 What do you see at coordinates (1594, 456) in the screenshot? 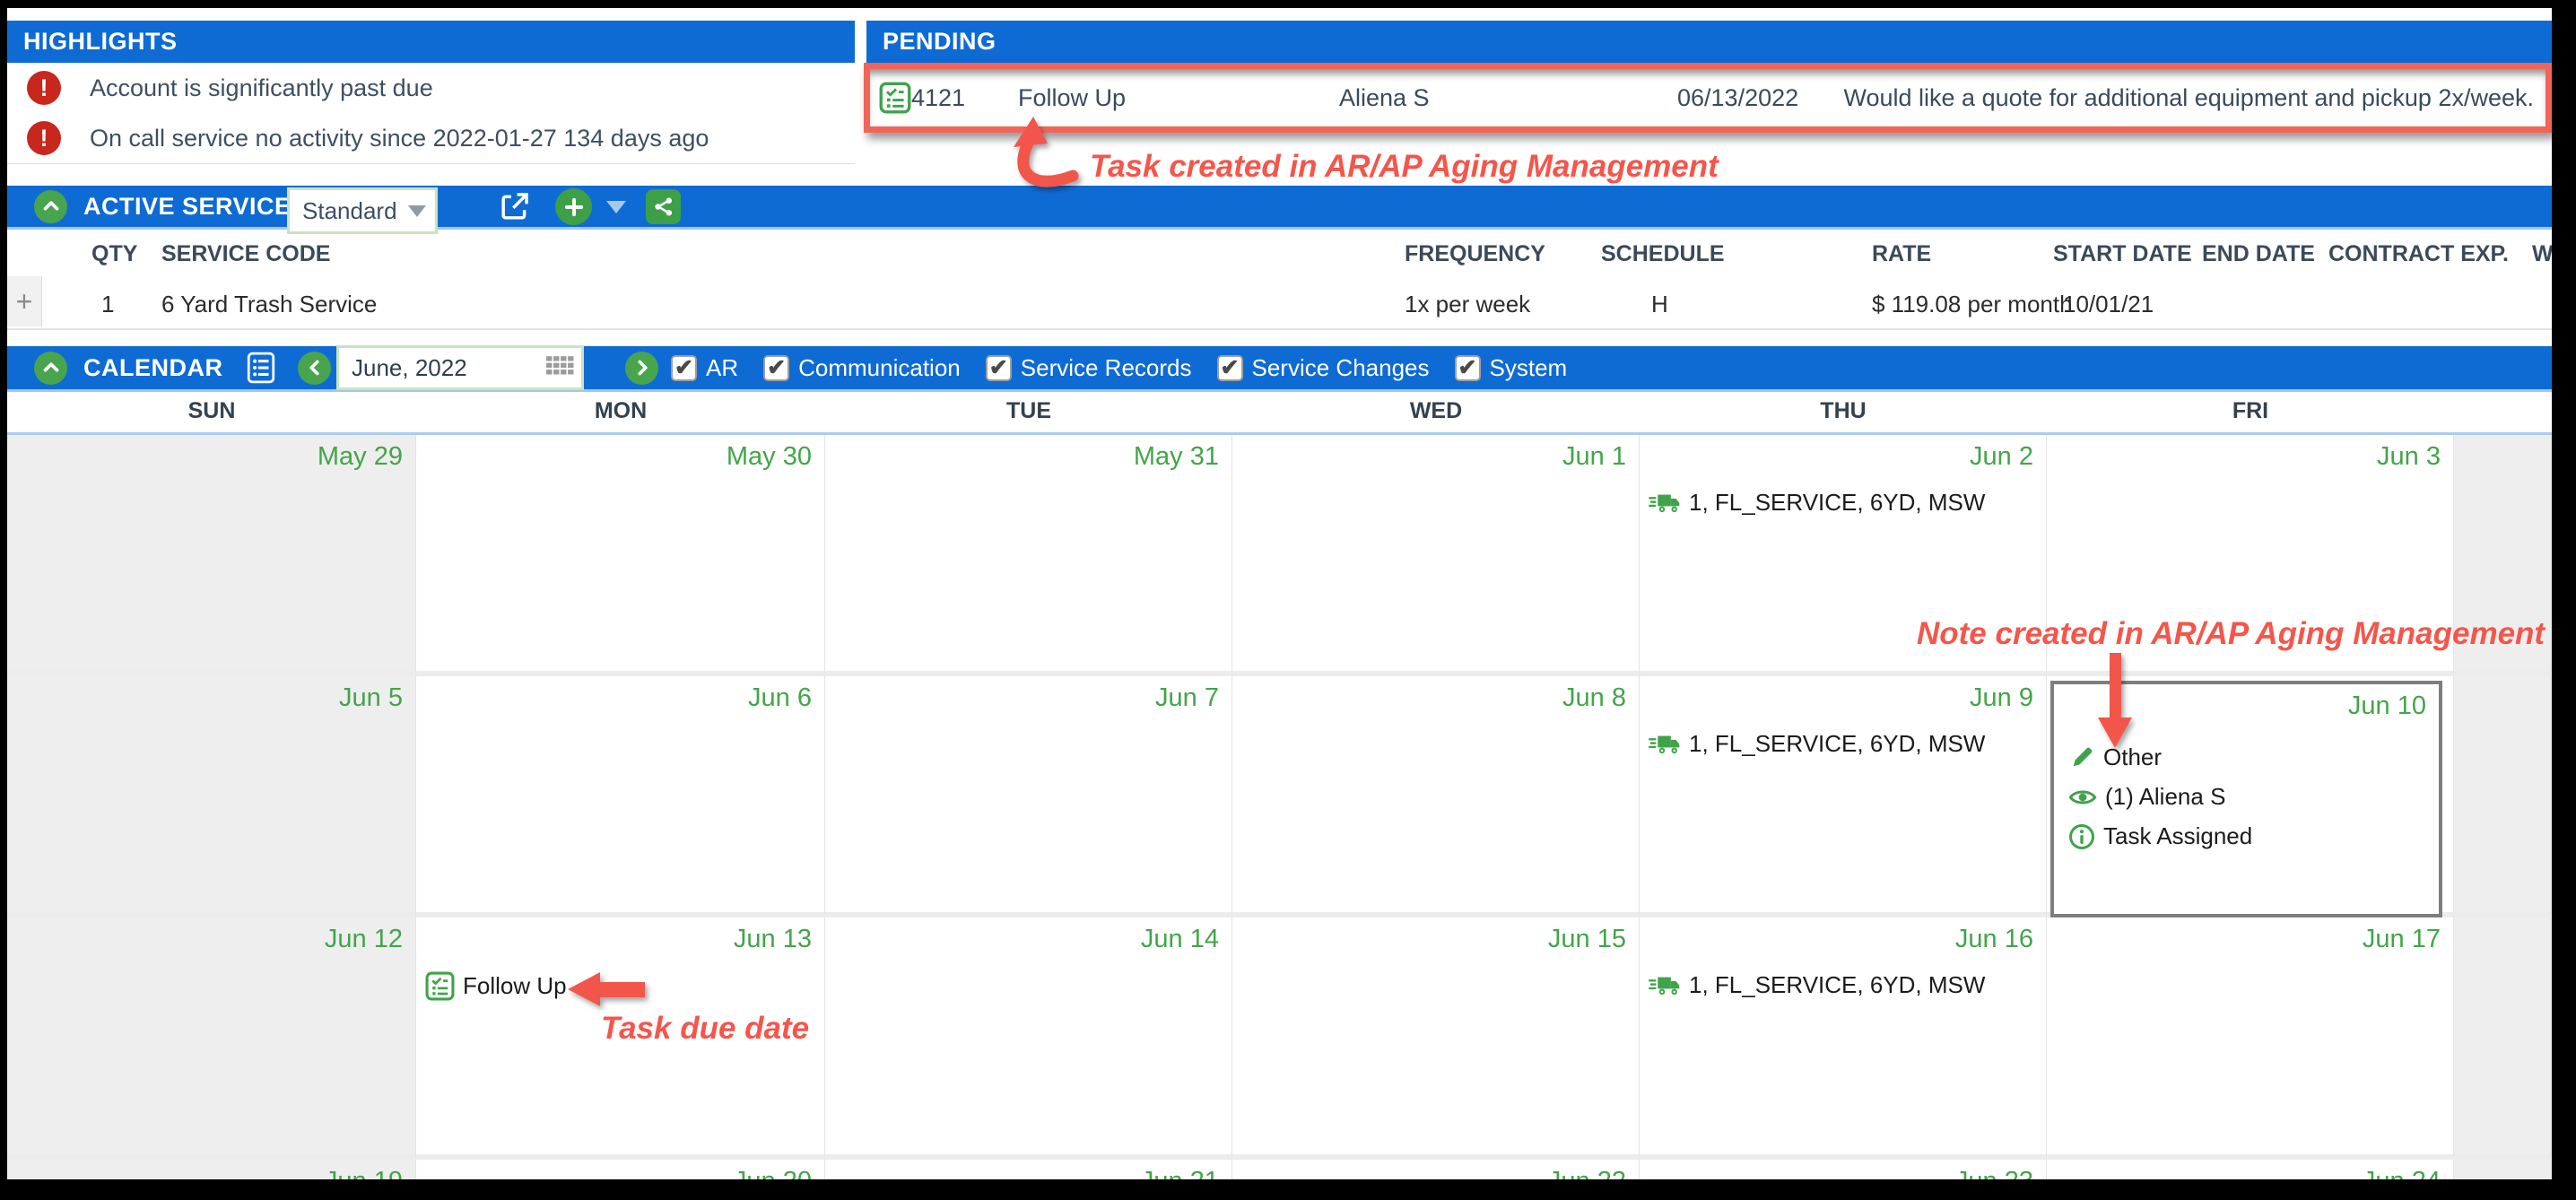
I see `cell-date: Jun 1` at bounding box center [1594, 456].